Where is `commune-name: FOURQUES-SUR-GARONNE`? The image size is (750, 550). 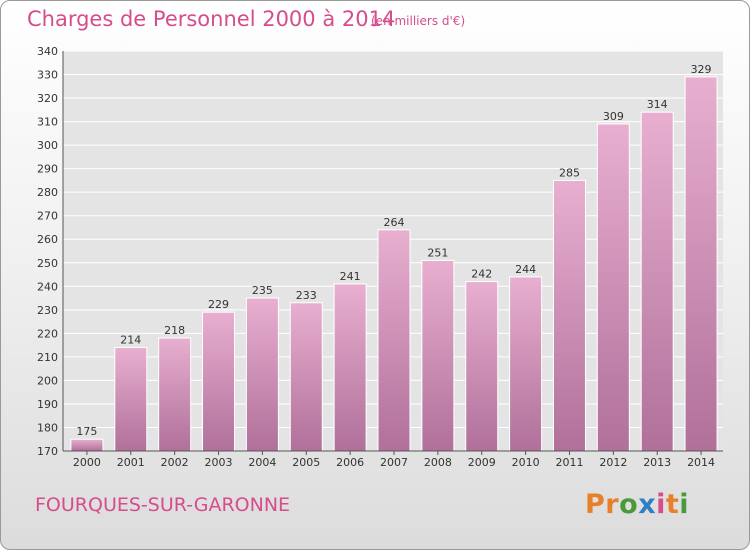 commune-name: FOURQUES-SUR-GARONNE is located at coordinates (163, 505).